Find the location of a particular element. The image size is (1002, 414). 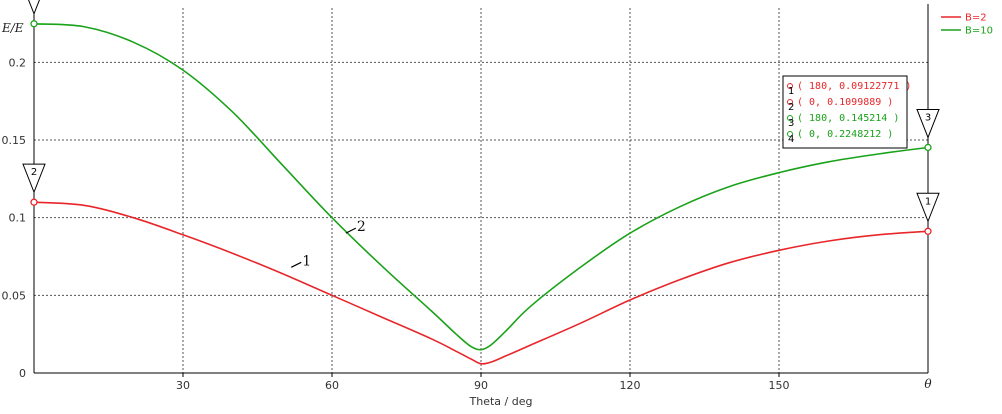

marker-box-number: 3 is located at coordinates (791, 123).